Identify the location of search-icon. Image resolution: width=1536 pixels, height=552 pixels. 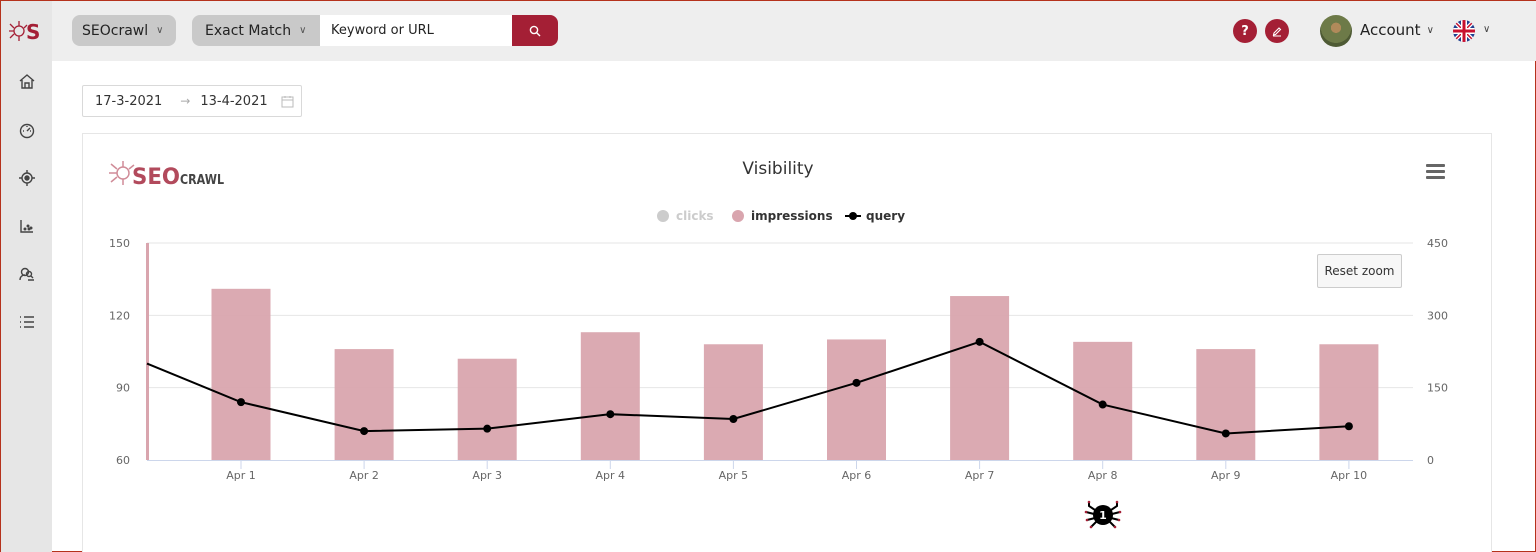
(535, 30).